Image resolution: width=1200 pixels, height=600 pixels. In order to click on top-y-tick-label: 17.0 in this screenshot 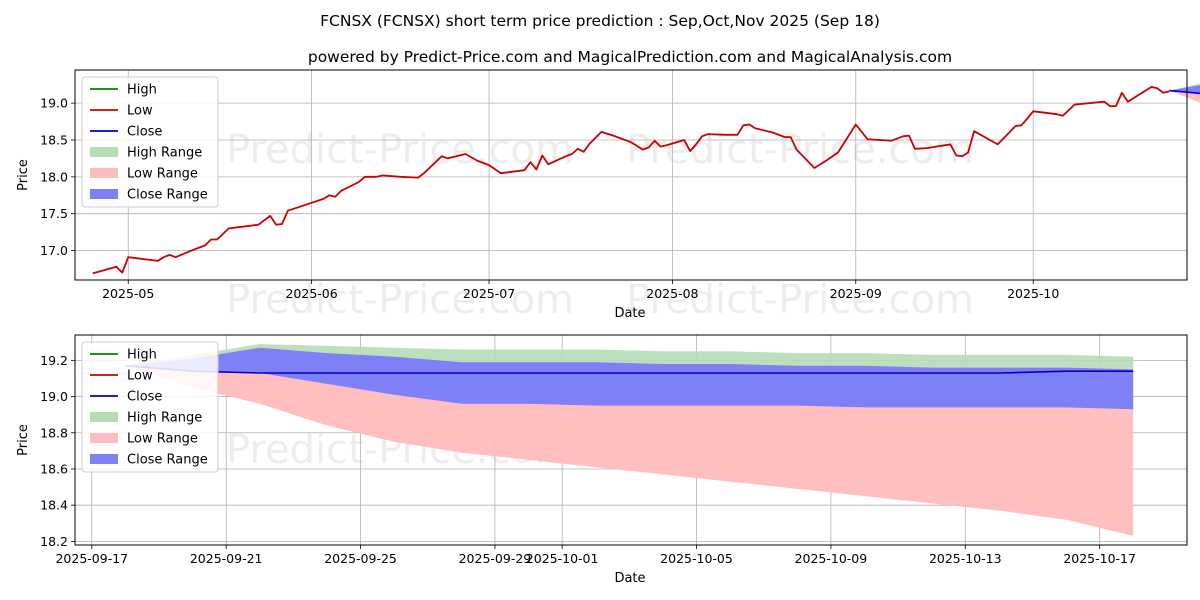, I will do `click(54, 250)`.